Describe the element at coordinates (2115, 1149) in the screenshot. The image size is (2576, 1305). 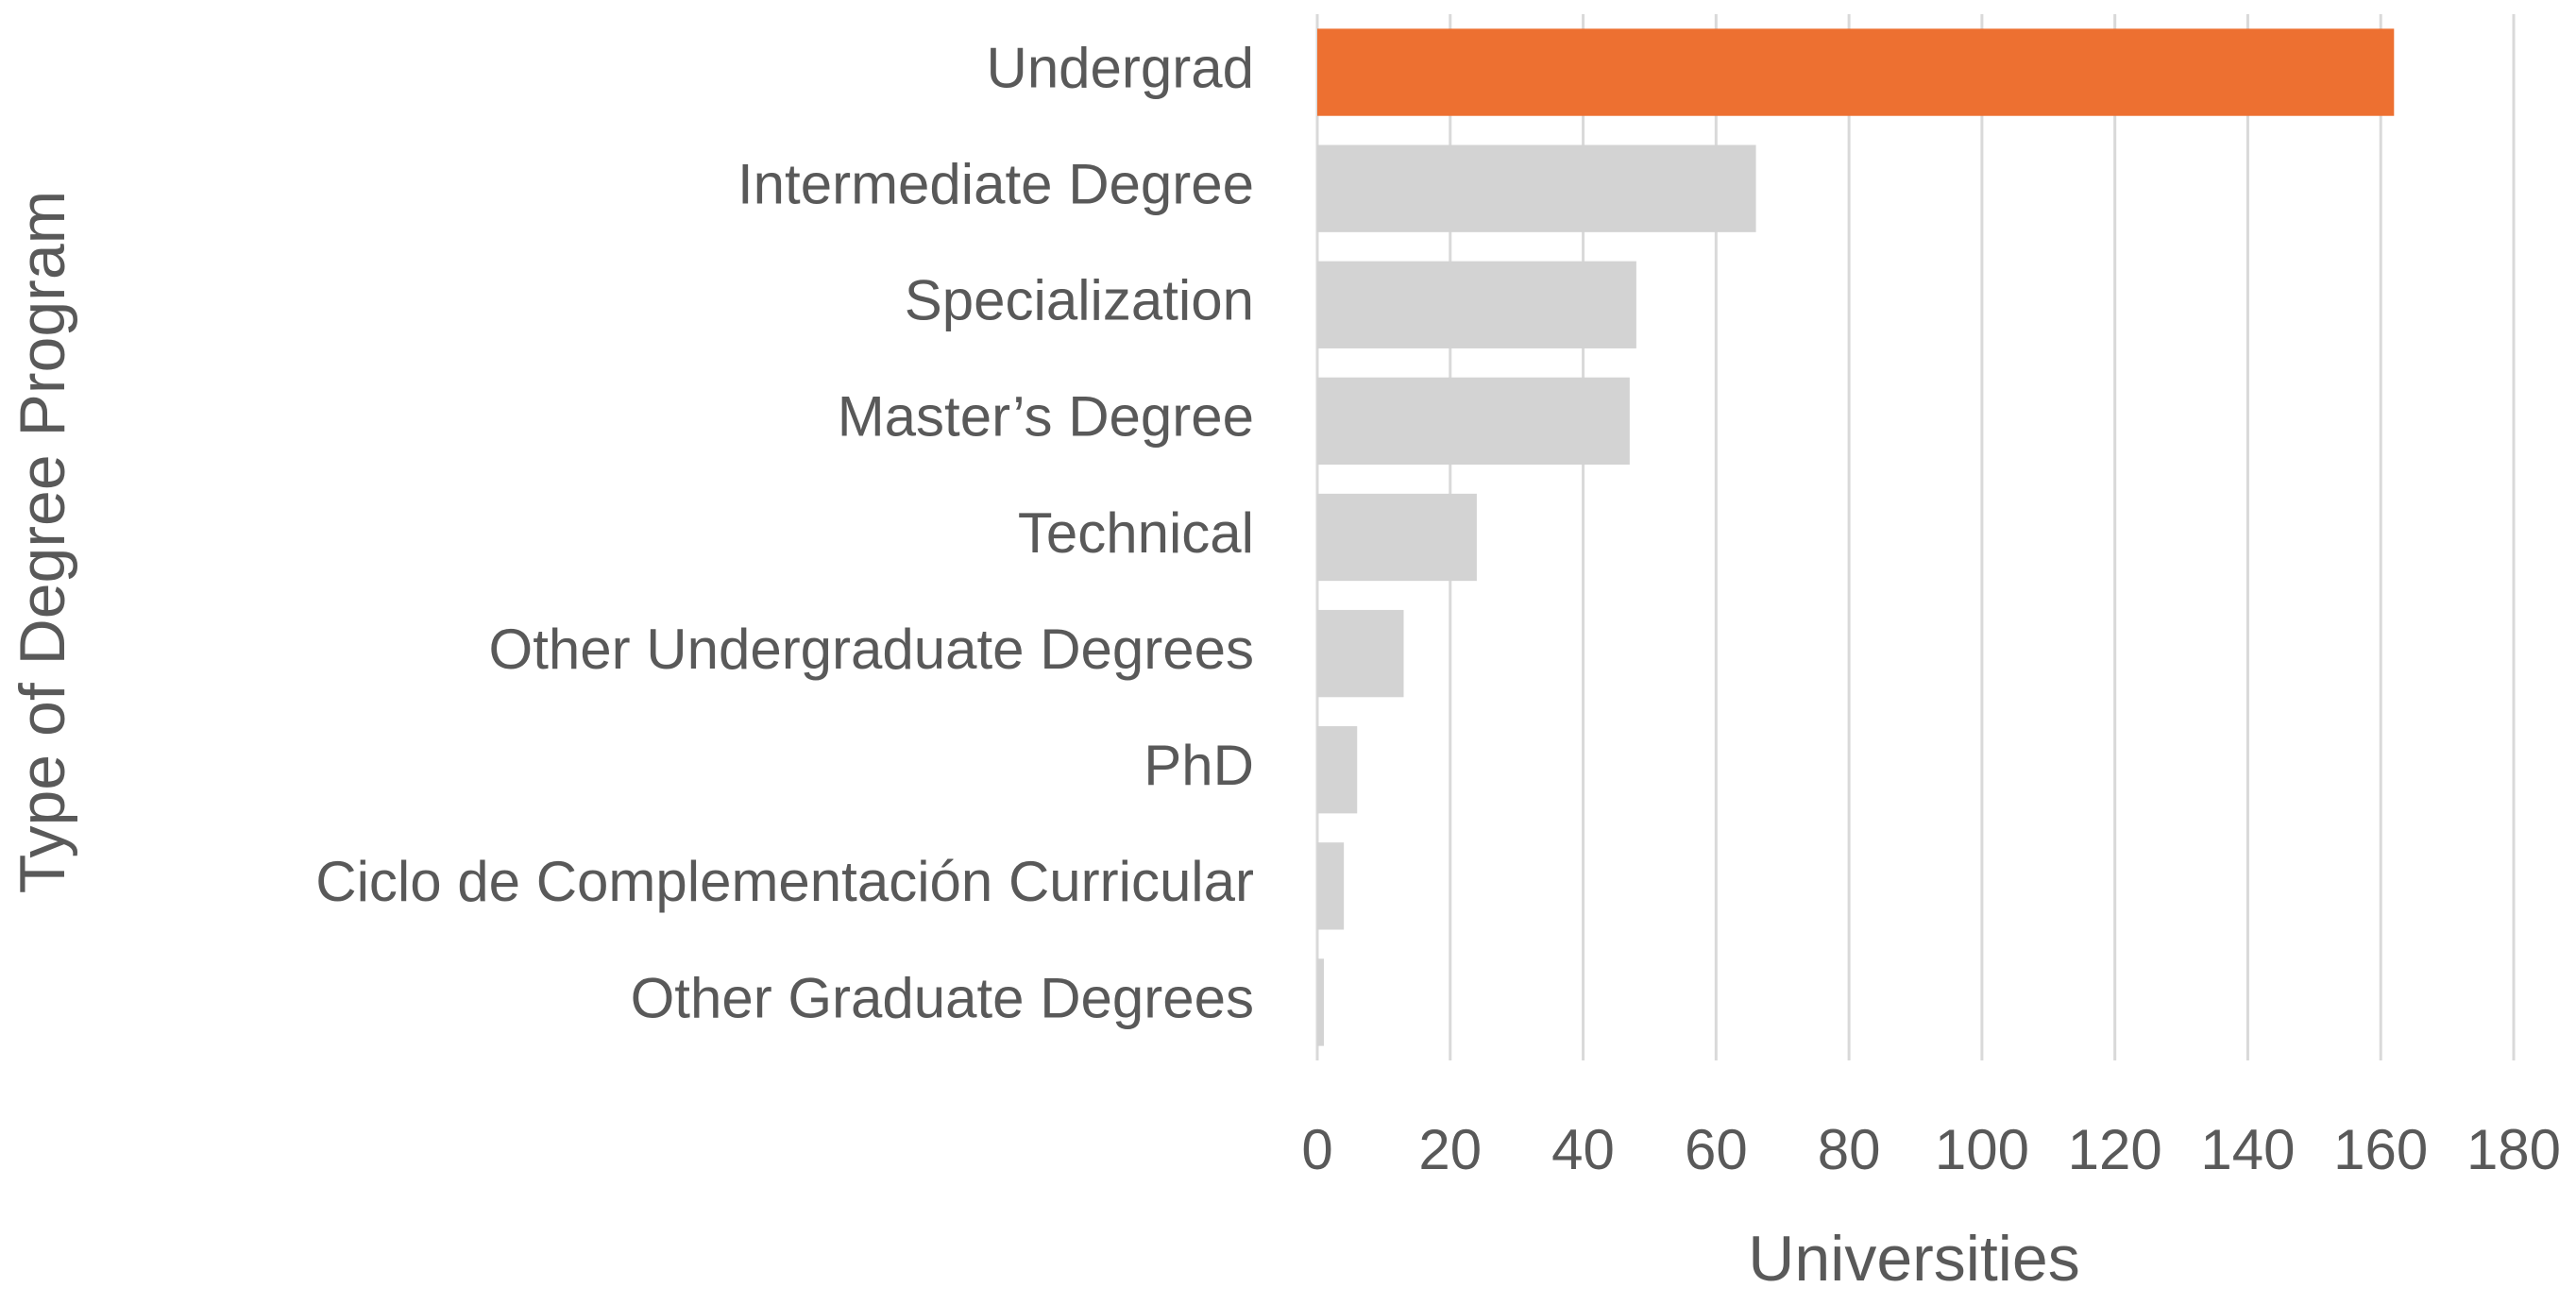
I see `x-tick-label: 120` at that location.